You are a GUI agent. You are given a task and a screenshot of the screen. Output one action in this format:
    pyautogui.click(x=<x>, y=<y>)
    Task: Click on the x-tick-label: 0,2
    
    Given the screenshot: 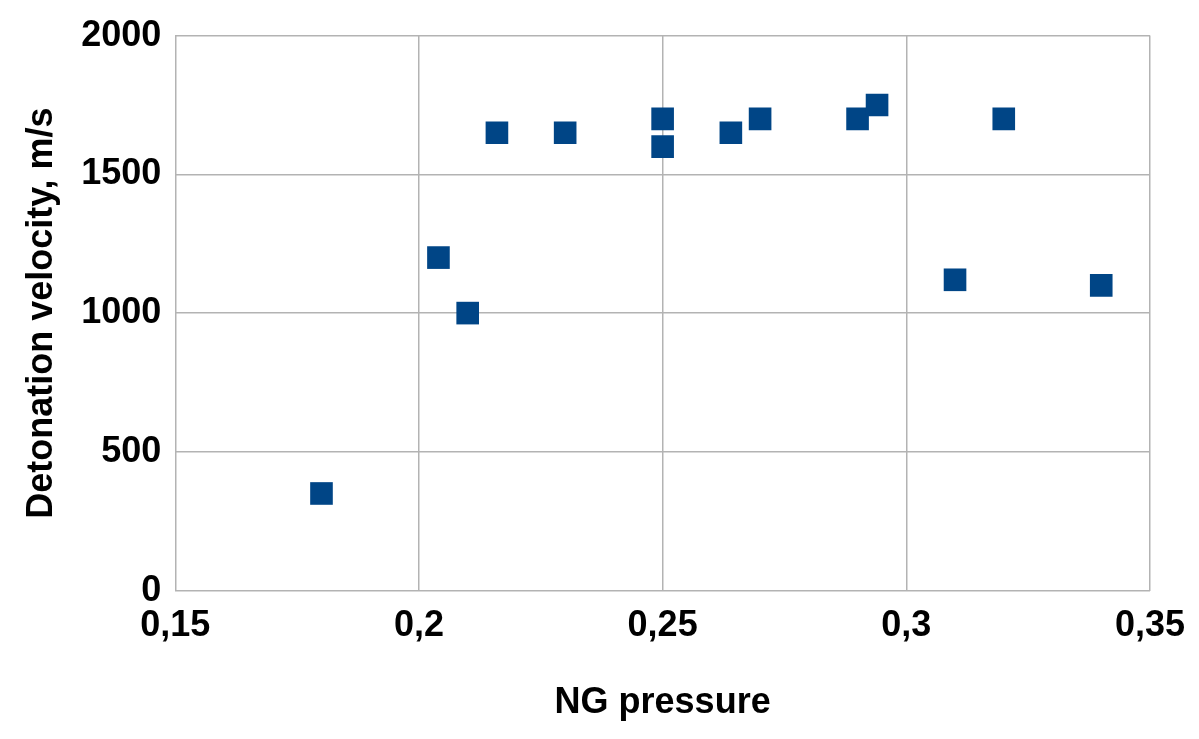 What is the action you would take?
    pyautogui.click(x=418, y=624)
    